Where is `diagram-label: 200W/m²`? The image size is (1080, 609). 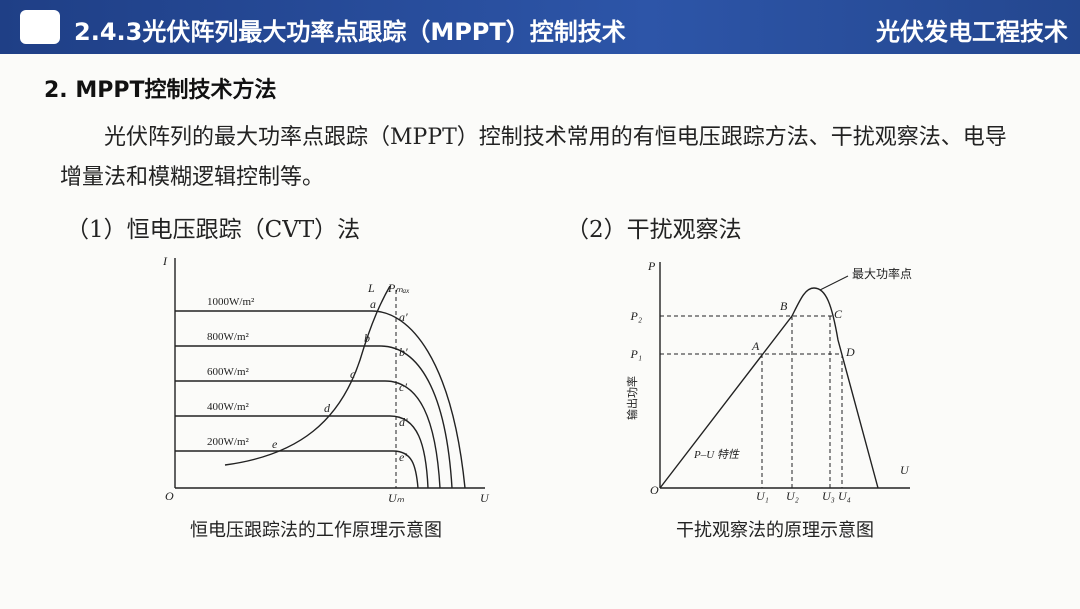
diagram-label: 200W/m² is located at coordinates (228, 442).